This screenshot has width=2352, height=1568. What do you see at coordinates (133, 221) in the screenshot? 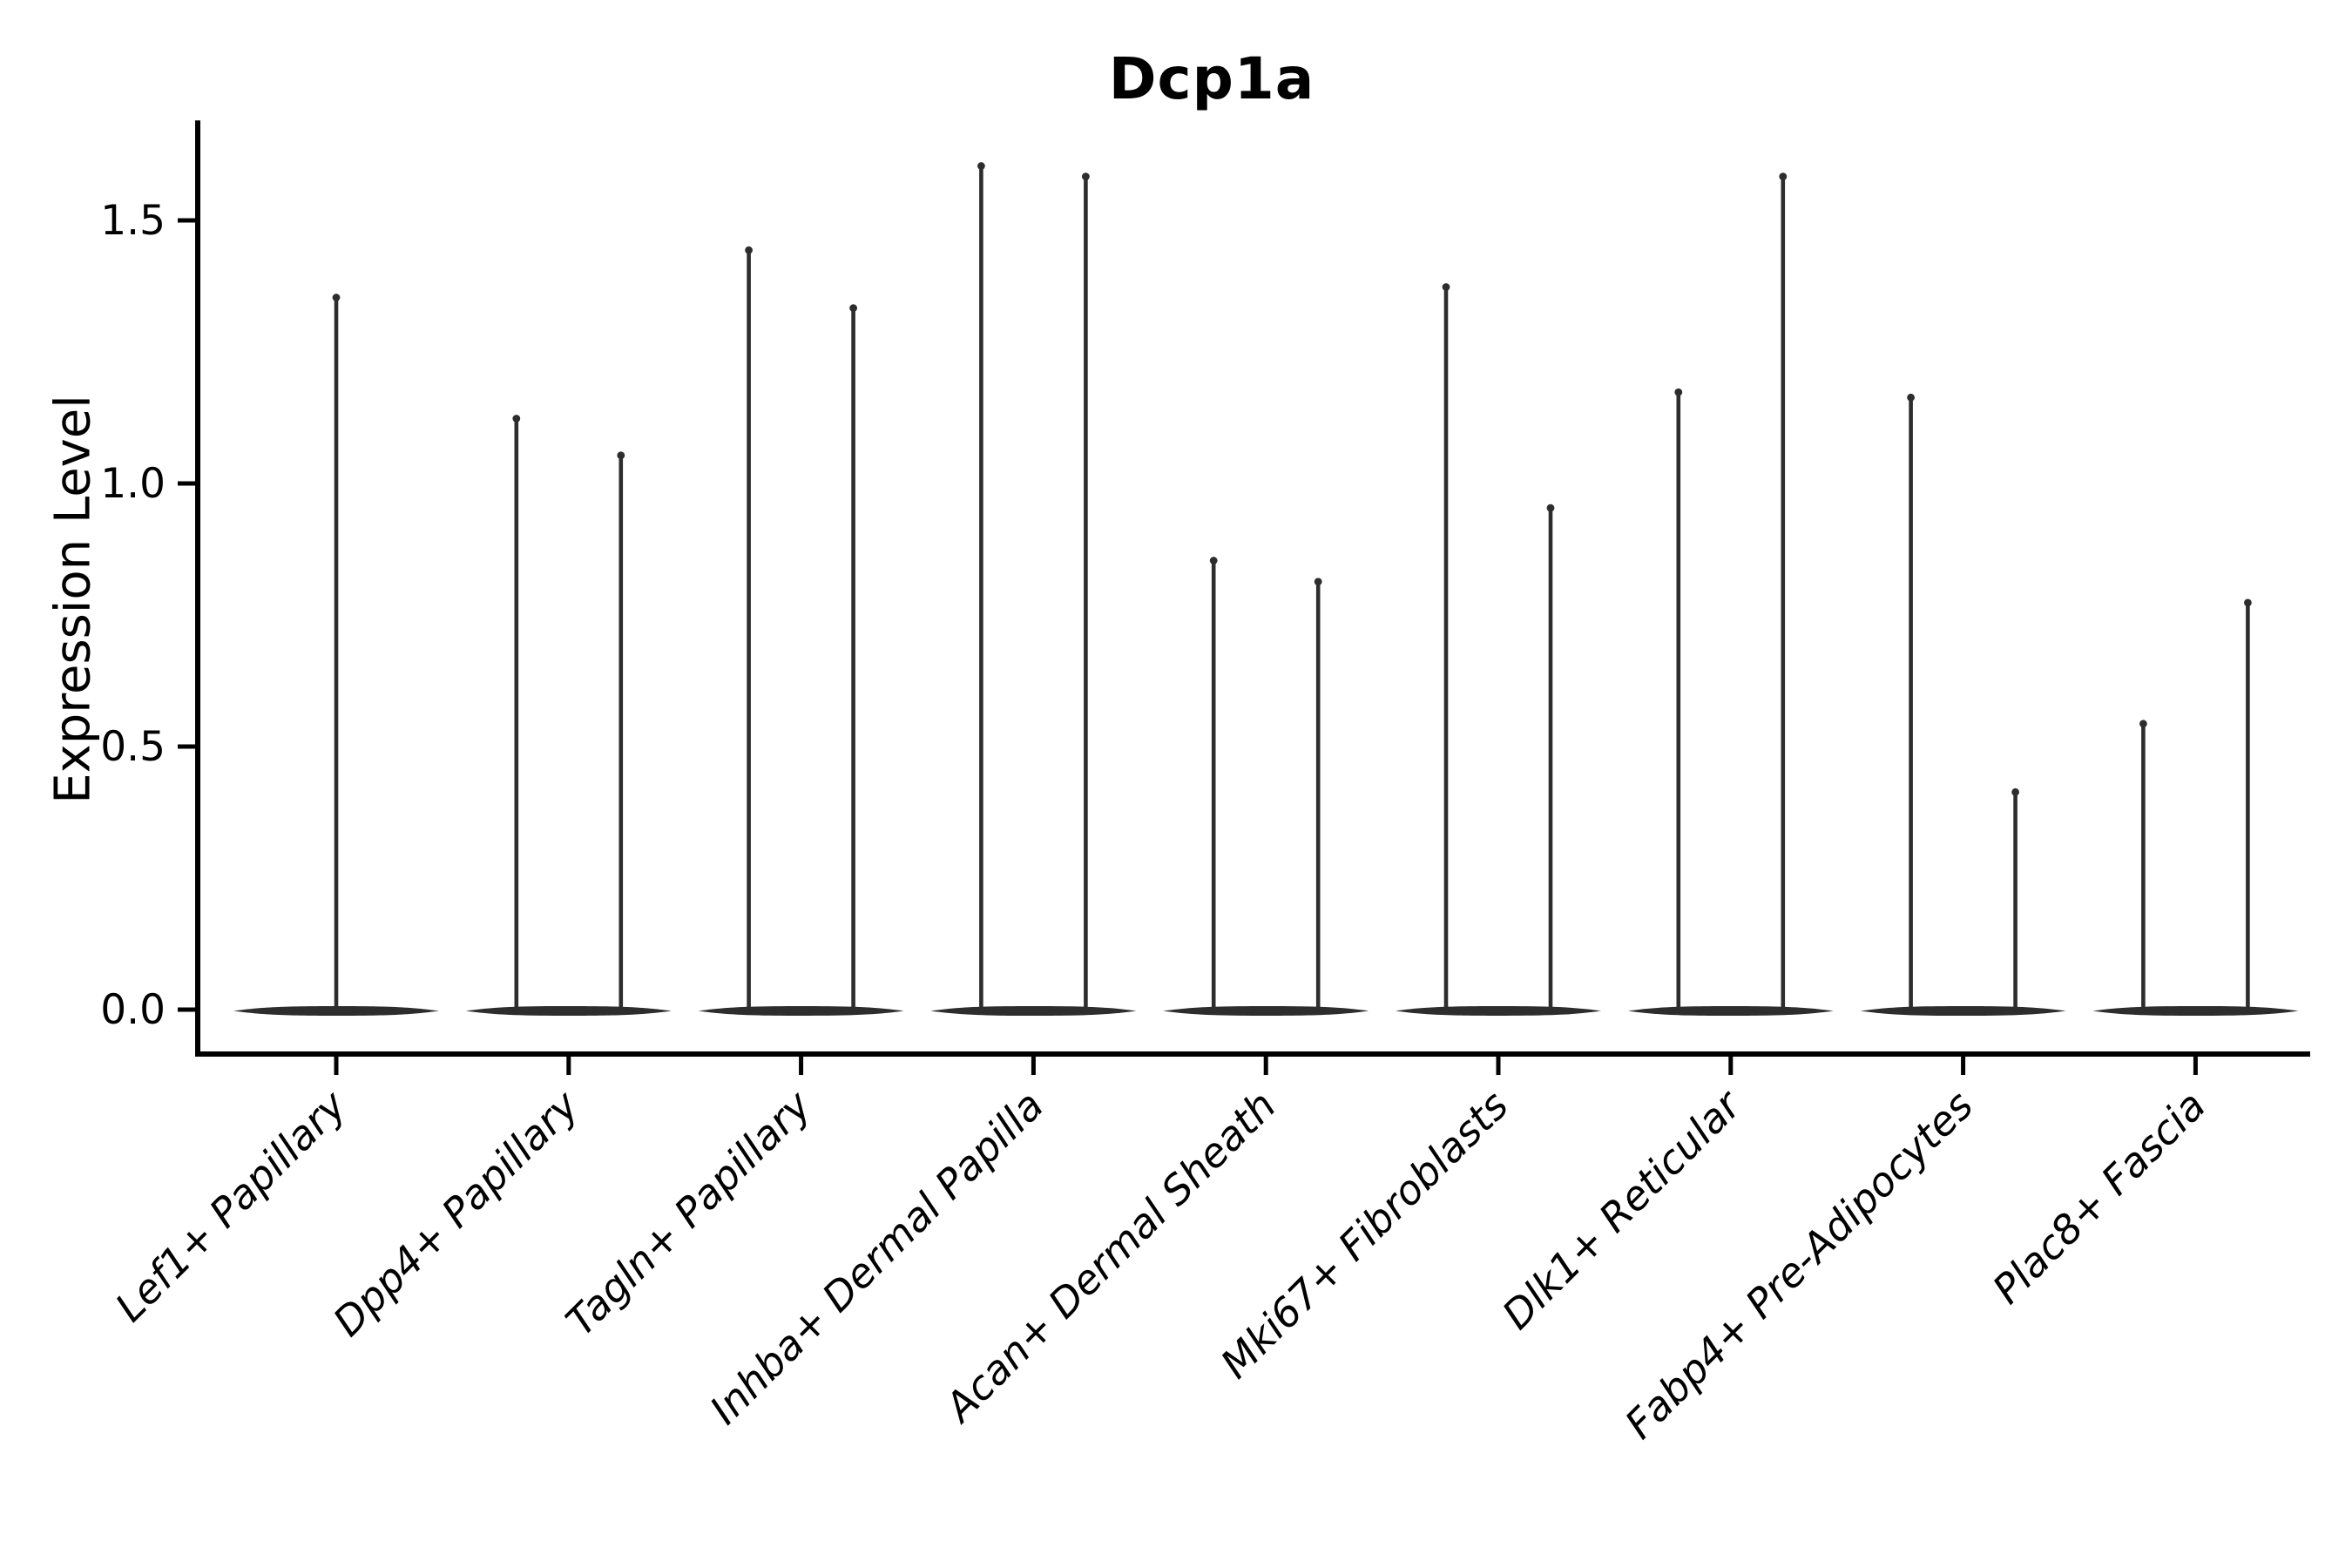
I see `y-tick-label: 1.5` at bounding box center [133, 221].